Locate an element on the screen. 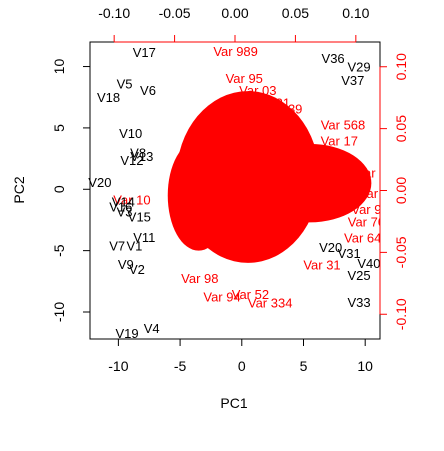 Image resolution: width=444 pixels, height=451 pixels. x-tick-label: -5 is located at coordinates (180, 366).